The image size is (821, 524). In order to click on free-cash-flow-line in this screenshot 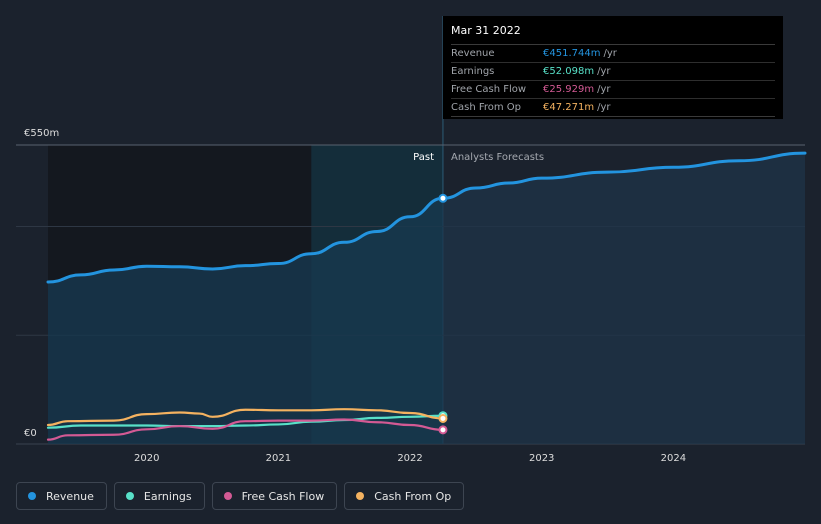, I will do `click(245, 429)`.